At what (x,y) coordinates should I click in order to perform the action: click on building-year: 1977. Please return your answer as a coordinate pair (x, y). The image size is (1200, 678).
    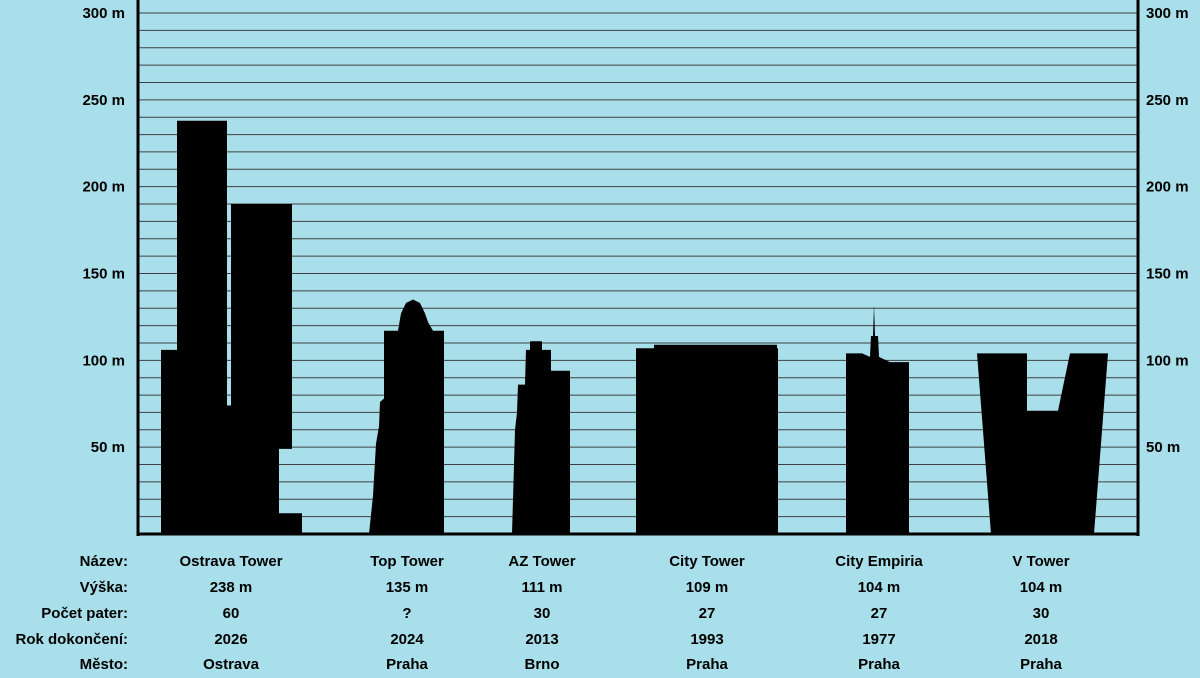
    Looking at the image, I should click on (878, 639).